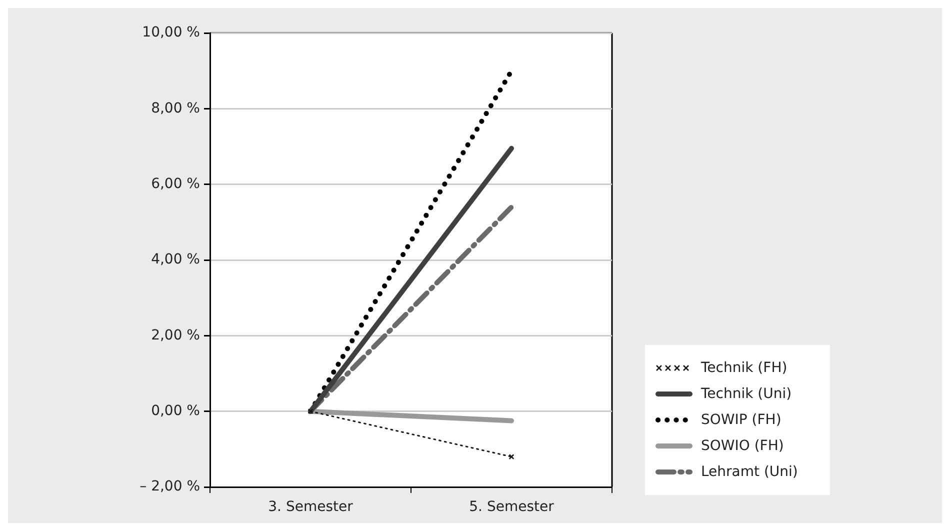 This screenshot has height=531, width=950. I want to click on y-tick-label: 8,00 %, so click(175, 108).